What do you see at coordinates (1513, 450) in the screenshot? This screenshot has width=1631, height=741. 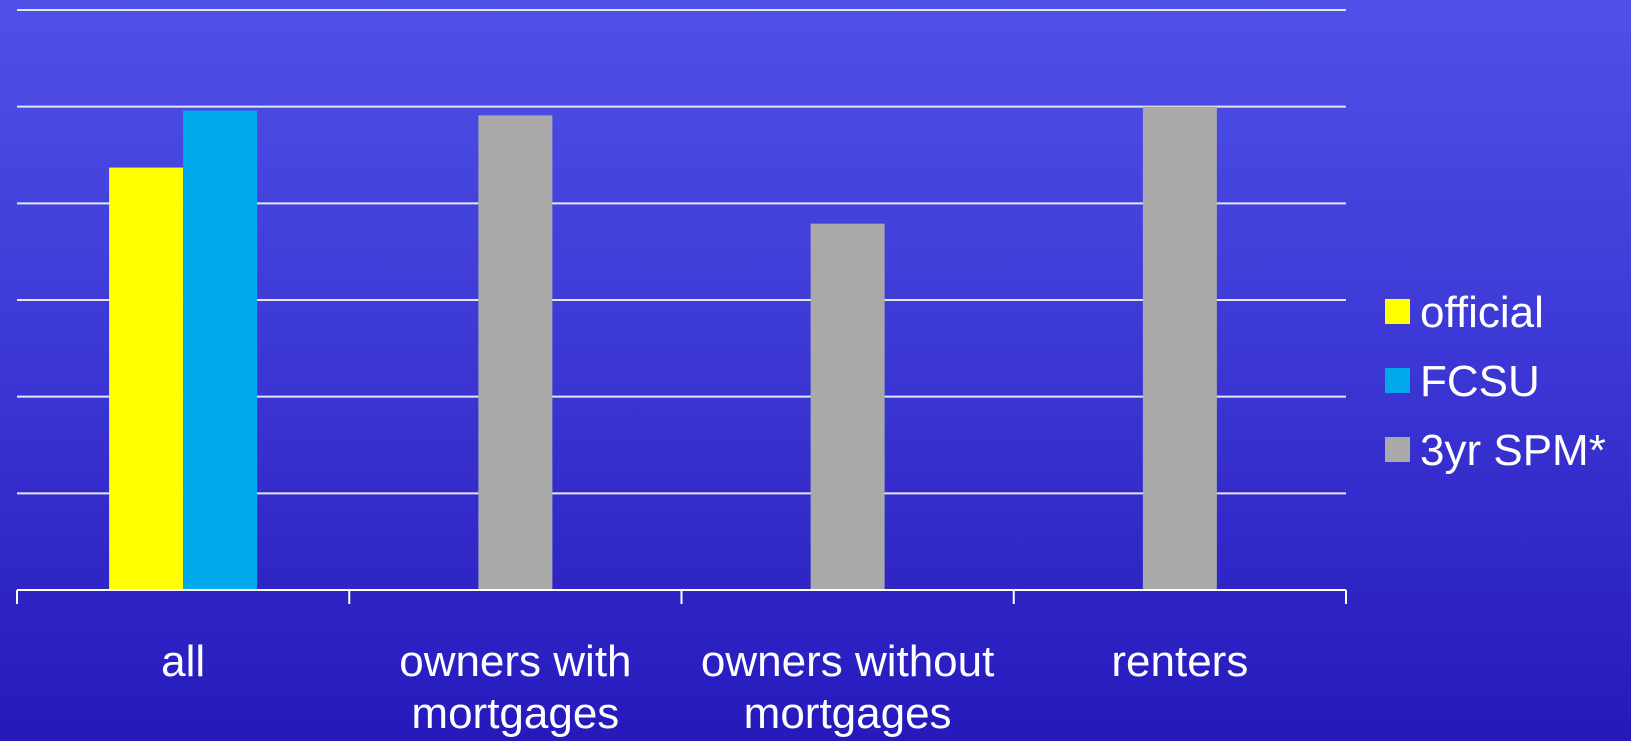 I see `legend-label: 3yr SPM*` at bounding box center [1513, 450].